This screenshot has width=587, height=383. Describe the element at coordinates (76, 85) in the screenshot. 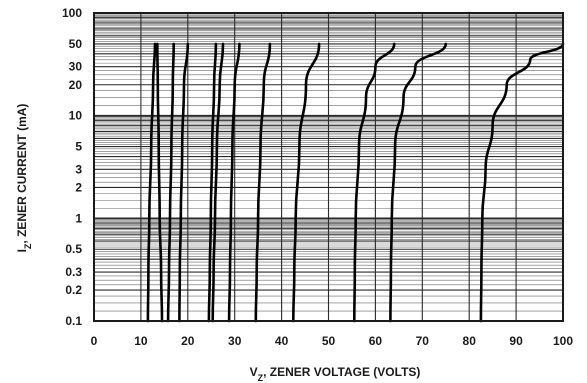

I see `y-tick-label: 20` at that location.